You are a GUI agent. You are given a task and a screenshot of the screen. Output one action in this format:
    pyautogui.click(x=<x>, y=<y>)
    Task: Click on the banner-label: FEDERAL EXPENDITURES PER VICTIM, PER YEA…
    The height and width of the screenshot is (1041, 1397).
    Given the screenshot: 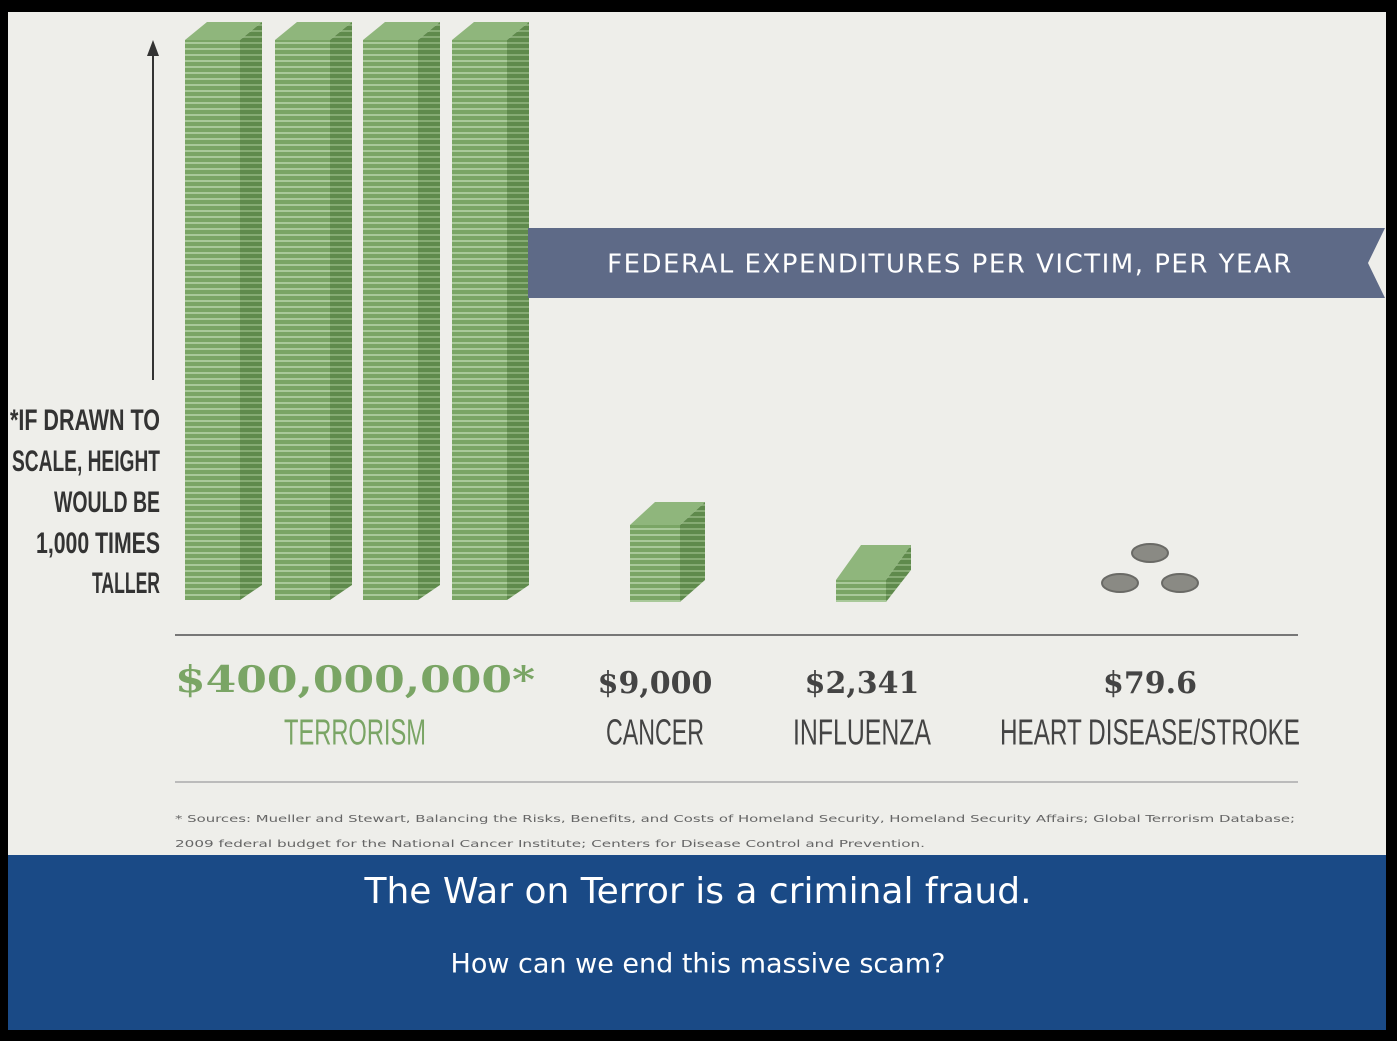 What is the action you would take?
    pyautogui.click(x=950, y=265)
    